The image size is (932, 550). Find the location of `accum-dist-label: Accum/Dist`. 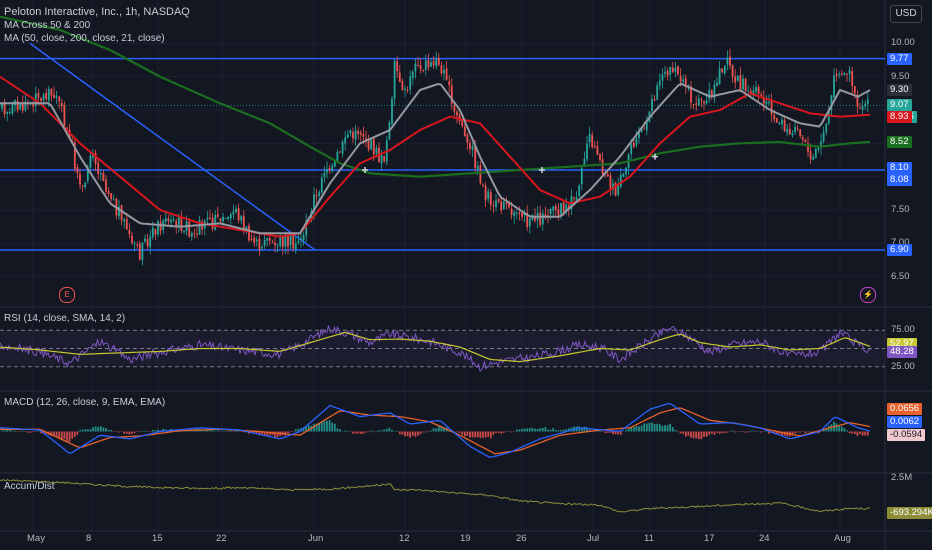

accum-dist-label: Accum/Dist is located at coordinates (29, 486).